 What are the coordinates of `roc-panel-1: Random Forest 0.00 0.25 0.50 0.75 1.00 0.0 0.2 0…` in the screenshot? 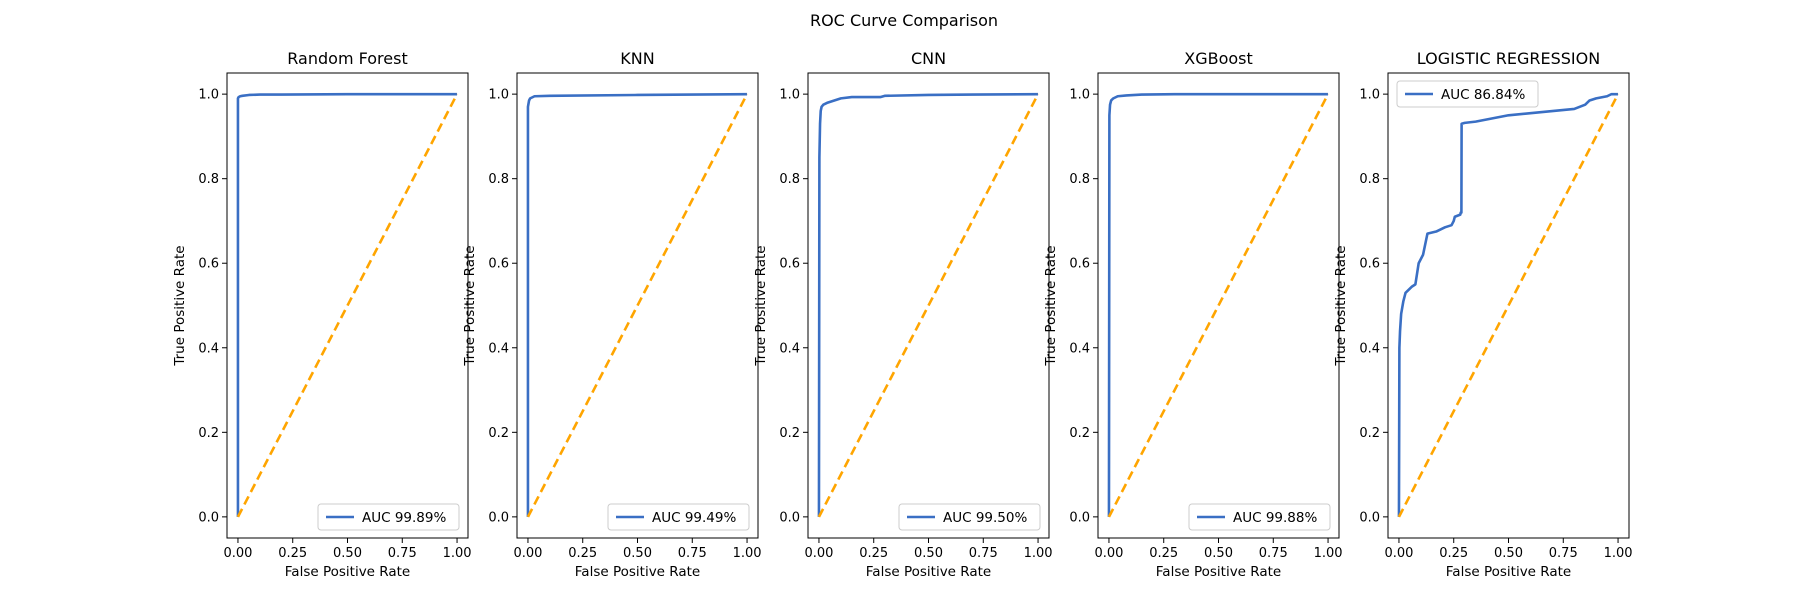 It's located at (322, 314).